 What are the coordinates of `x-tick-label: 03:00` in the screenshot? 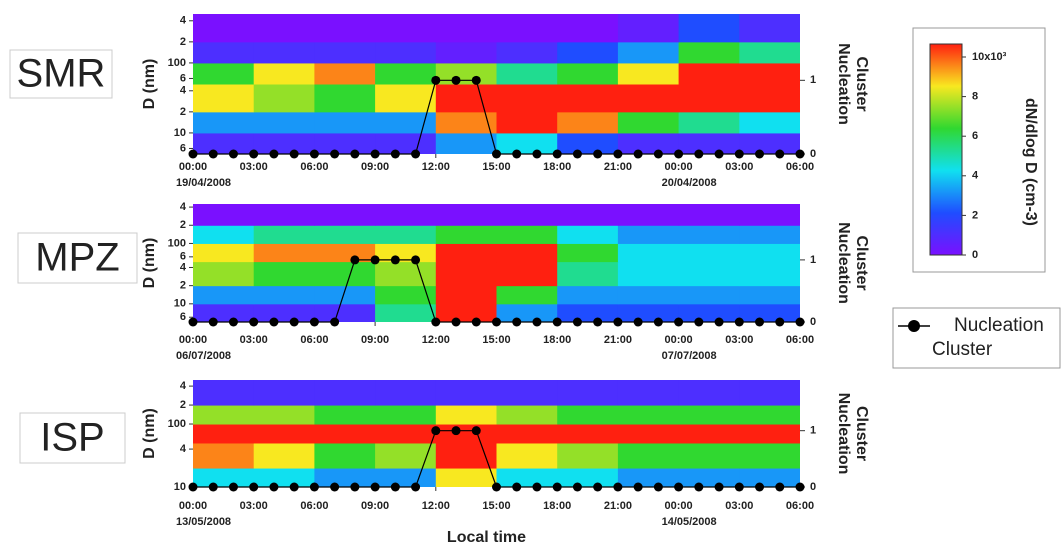 It's located at (739, 506).